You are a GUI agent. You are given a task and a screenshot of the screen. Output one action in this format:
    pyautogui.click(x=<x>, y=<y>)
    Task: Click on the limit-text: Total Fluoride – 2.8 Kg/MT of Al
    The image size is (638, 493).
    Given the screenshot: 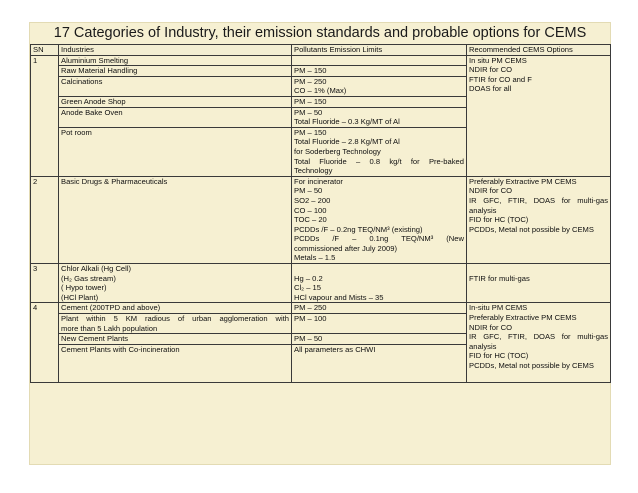 What is the action you would take?
    pyautogui.click(x=347, y=142)
    